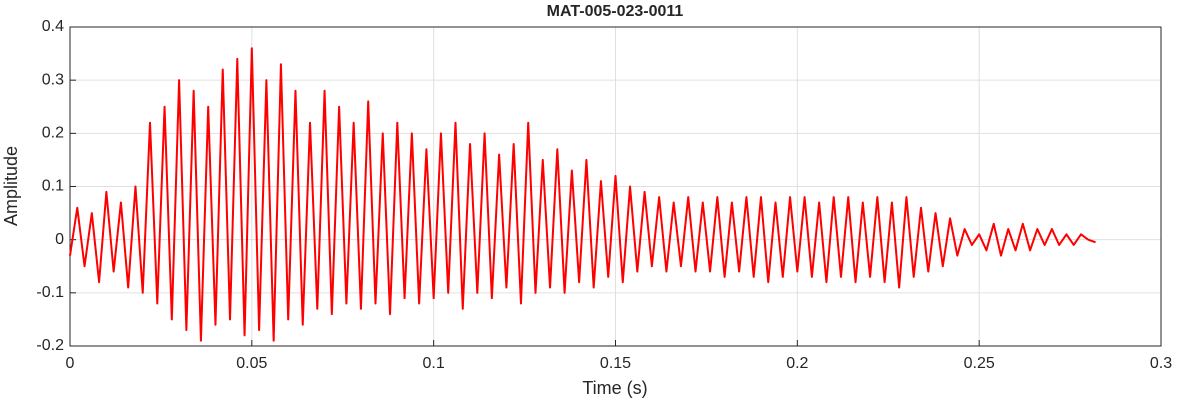  What do you see at coordinates (53, 186) in the screenshot?
I see `y-tick-label: 0.1` at bounding box center [53, 186].